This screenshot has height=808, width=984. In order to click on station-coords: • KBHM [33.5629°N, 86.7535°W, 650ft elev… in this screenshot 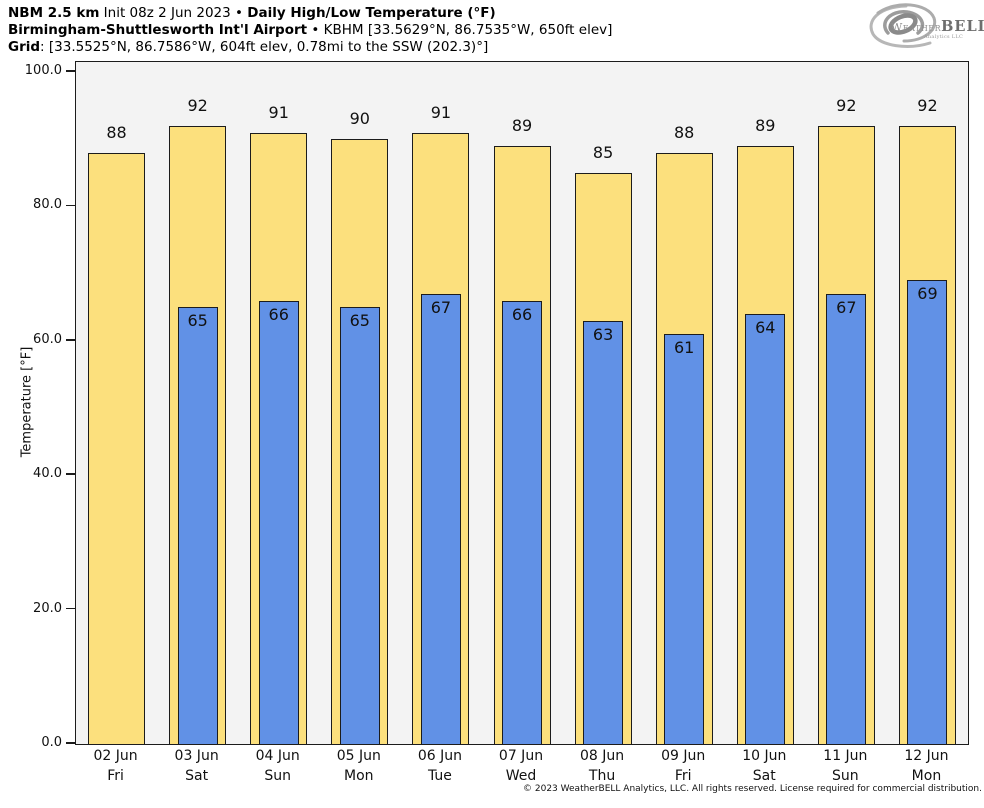, I will do `click(460, 30)`.